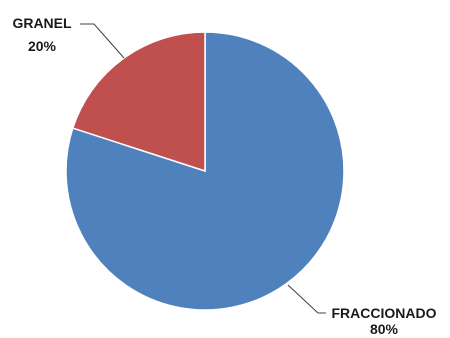 Image resolution: width=450 pixels, height=338 pixels. Describe the element at coordinates (384, 313) in the screenshot. I see `slice-label-fraccionado: FRACCIONADO` at that location.